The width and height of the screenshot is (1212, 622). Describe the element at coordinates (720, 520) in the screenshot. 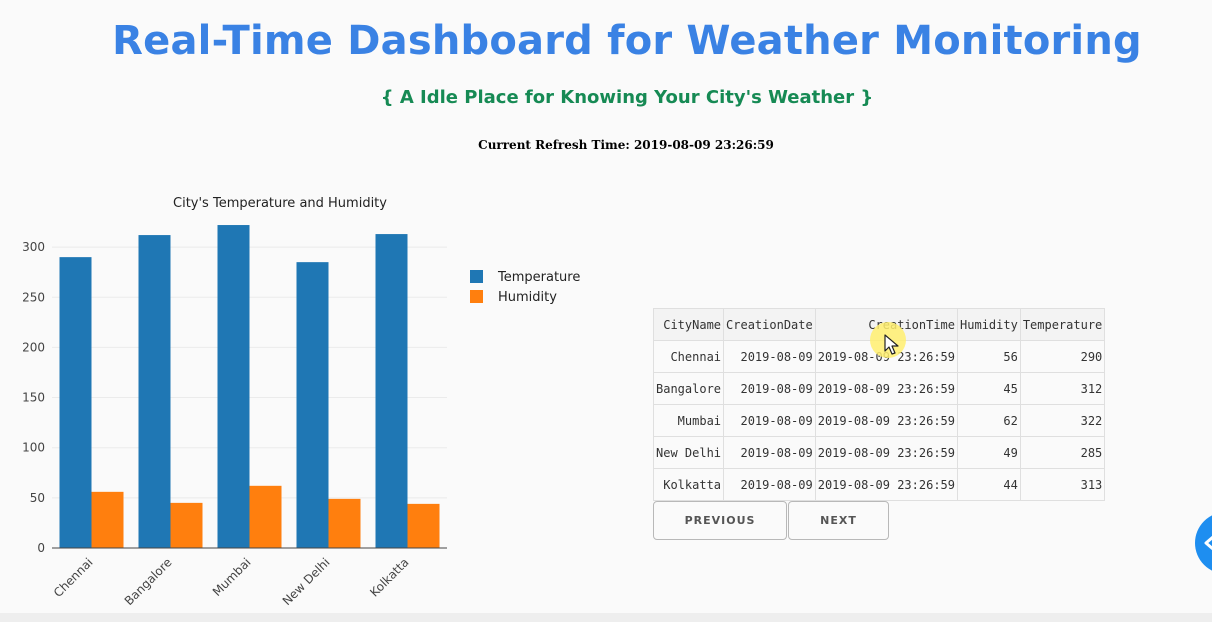

I see `previous-button: PREVIOUS` at that location.